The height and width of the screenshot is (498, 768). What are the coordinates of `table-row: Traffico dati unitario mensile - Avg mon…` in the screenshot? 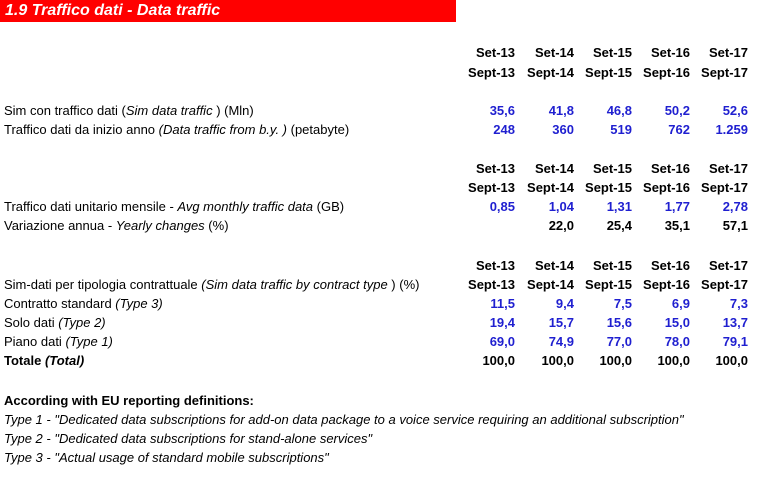 It's located at (384, 207).